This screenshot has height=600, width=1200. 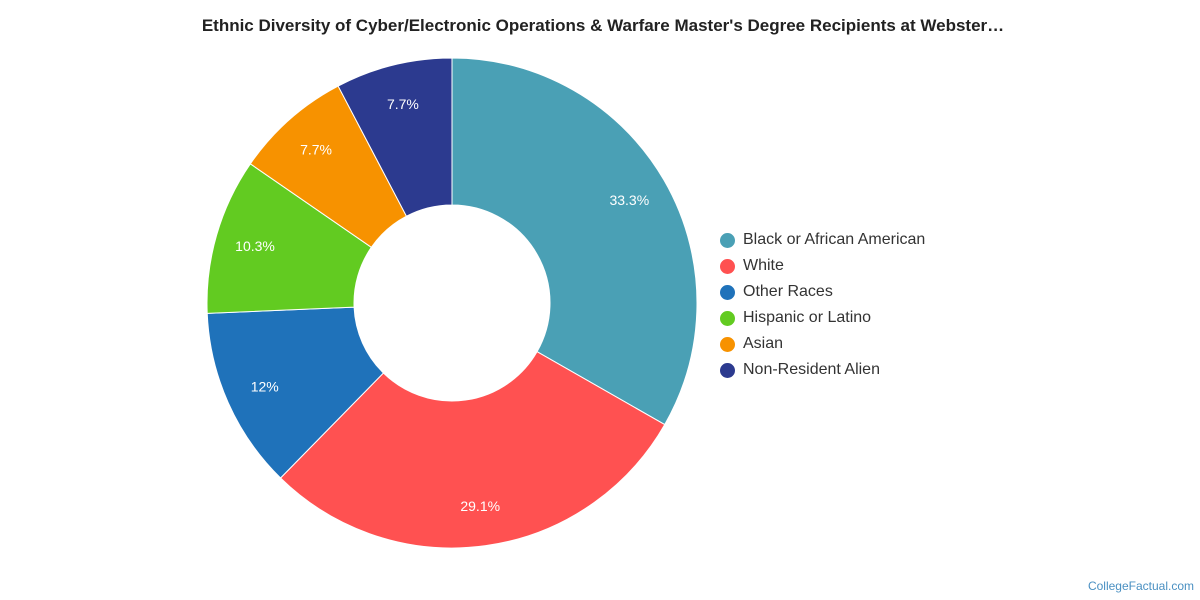 I want to click on slice-label-hispanic-or-latino: 10.3%, so click(x=255, y=246).